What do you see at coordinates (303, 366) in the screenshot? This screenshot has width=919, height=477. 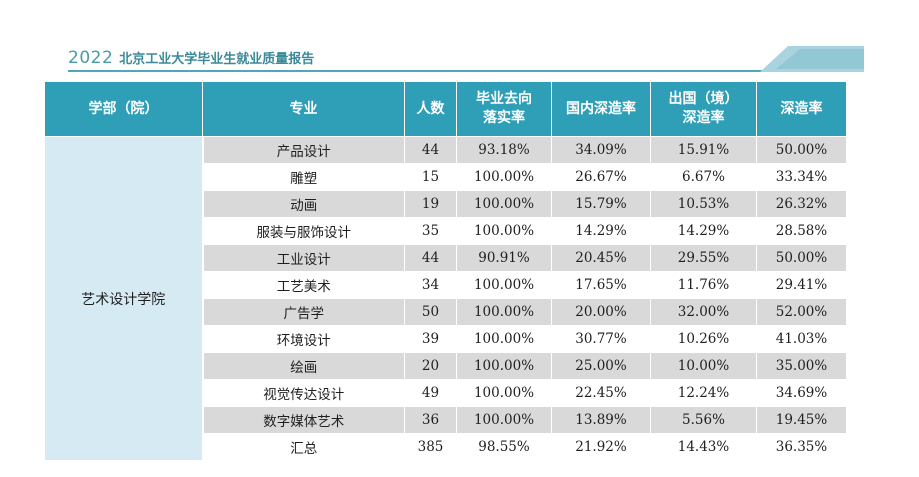 I see `major-cell: 绘画` at bounding box center [303, 366].